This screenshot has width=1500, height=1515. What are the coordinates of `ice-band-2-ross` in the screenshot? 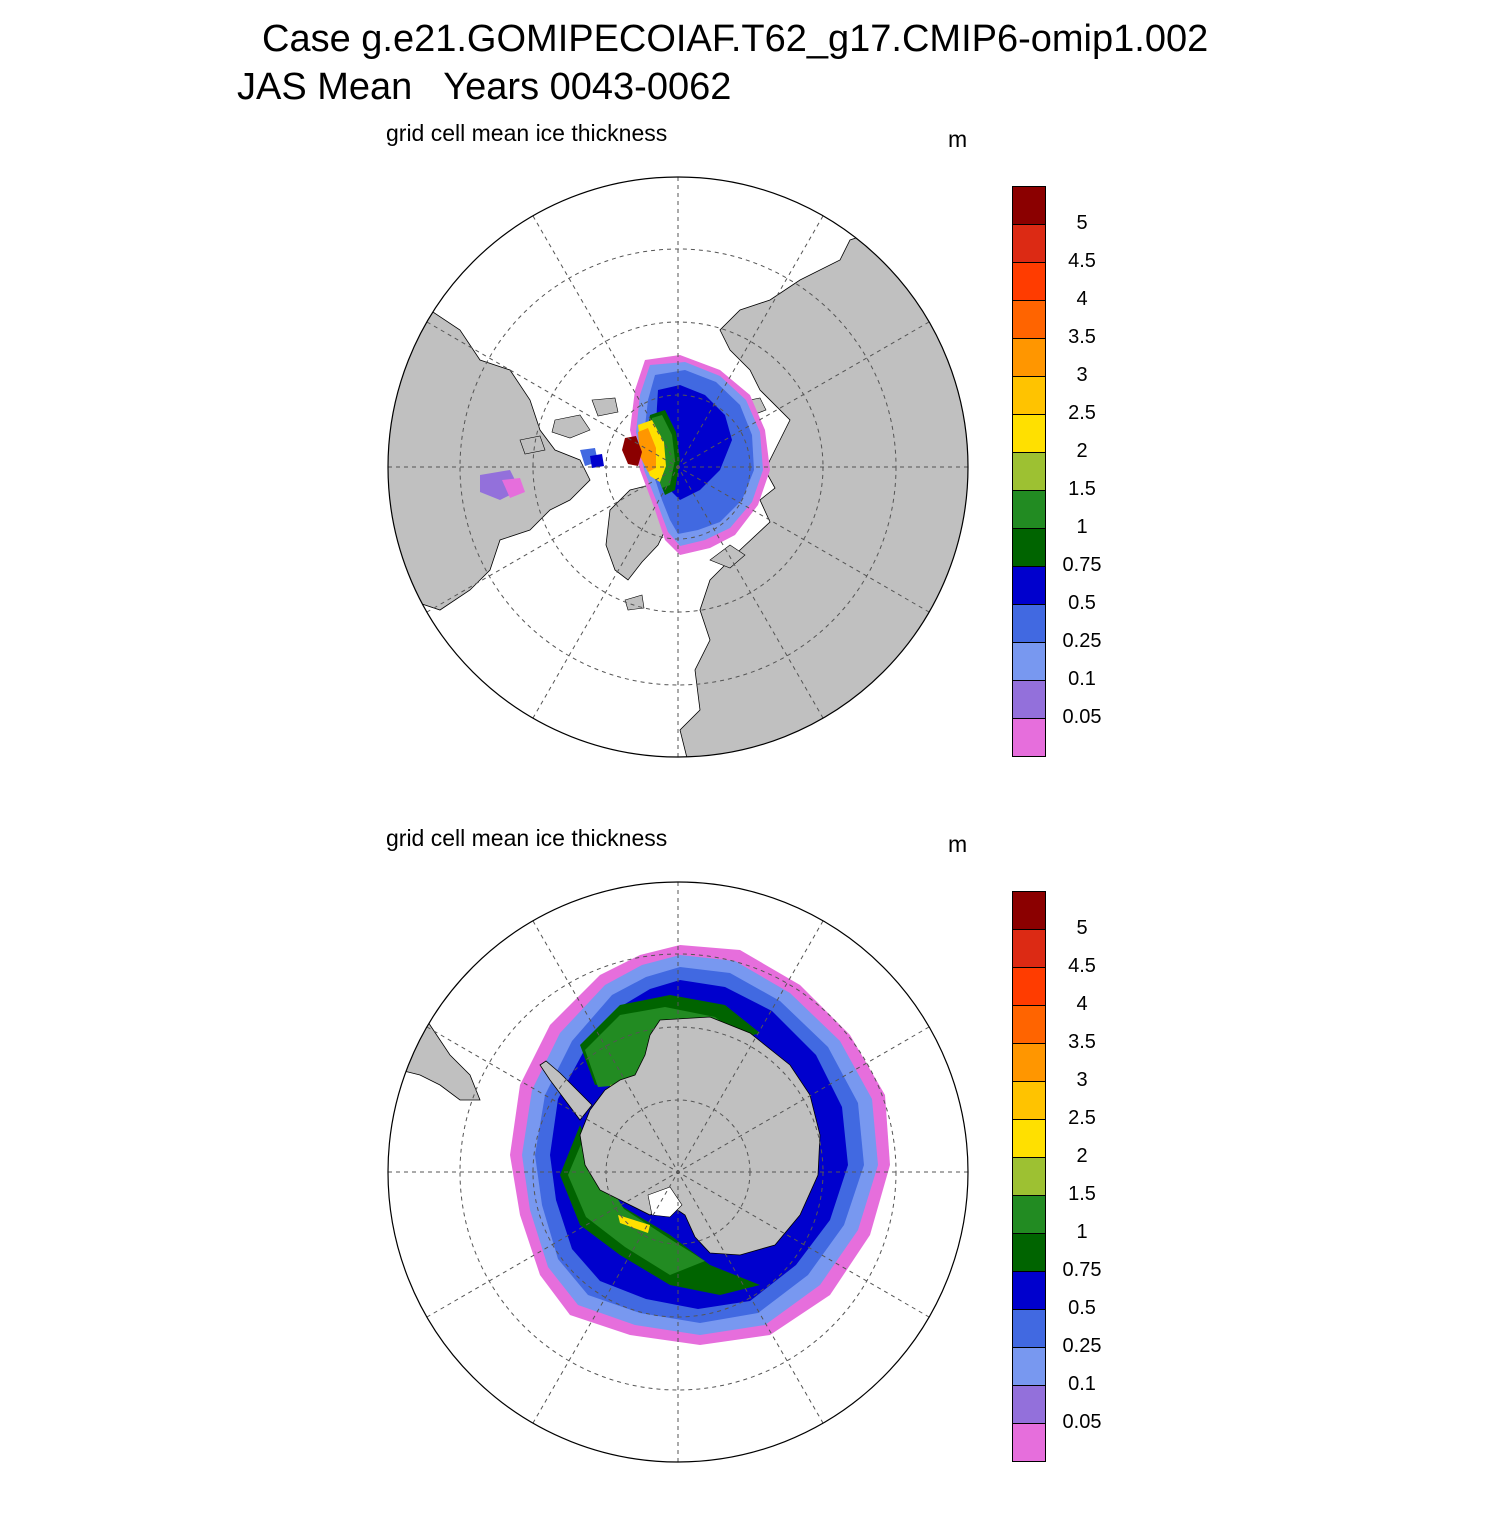 It's located at (634, 1224).